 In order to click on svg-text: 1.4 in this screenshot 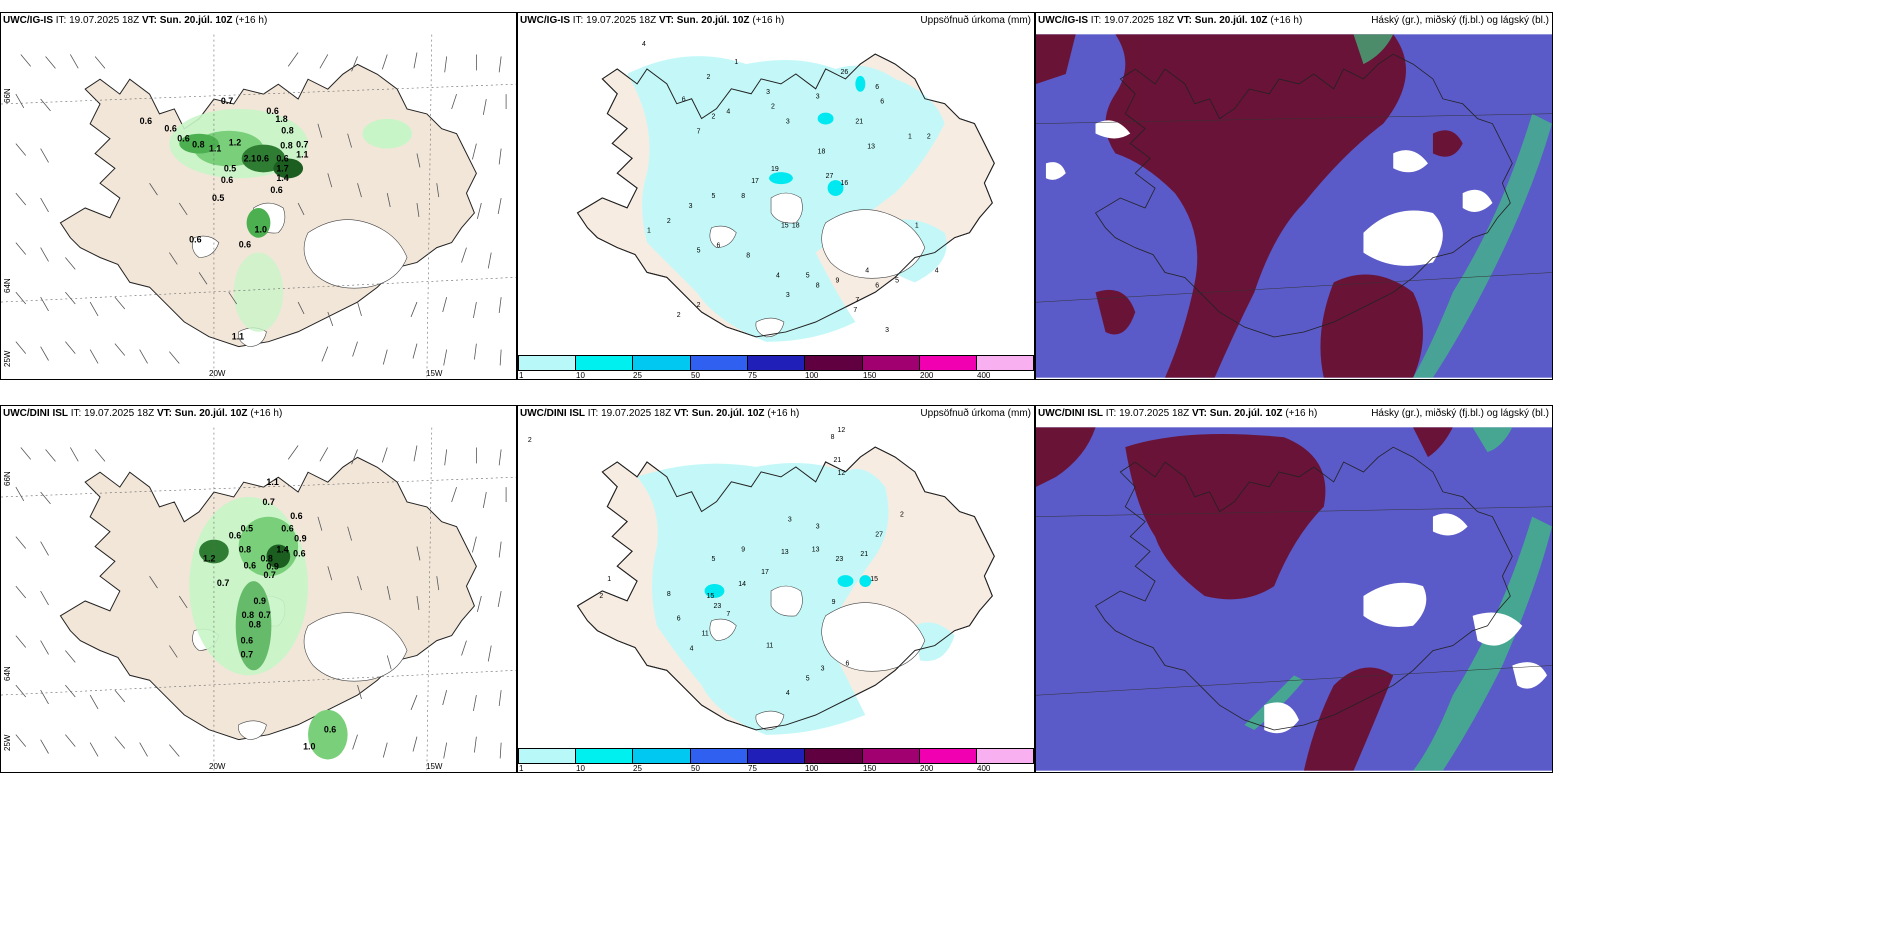, I will do `click(282, 549)`.